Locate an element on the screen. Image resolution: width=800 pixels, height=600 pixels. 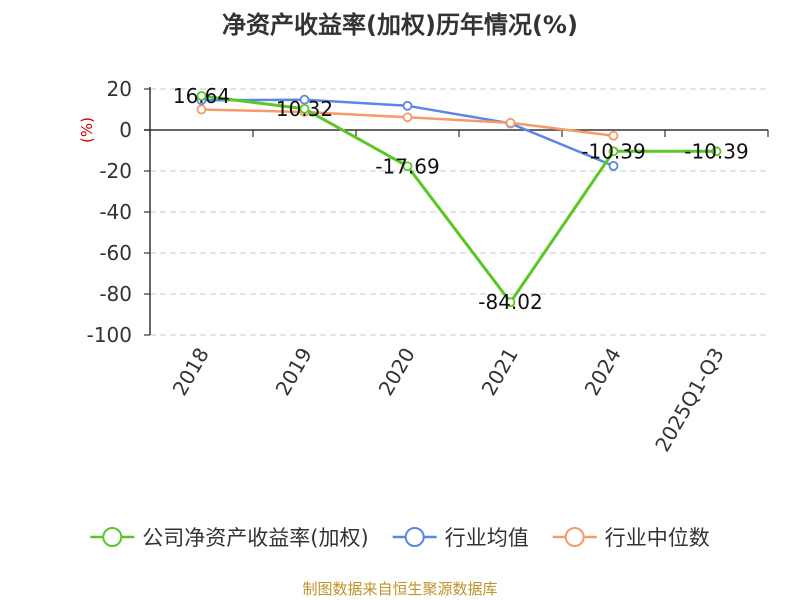
legend-item-2: 行业中位数 is located at coordinates (631, 538).